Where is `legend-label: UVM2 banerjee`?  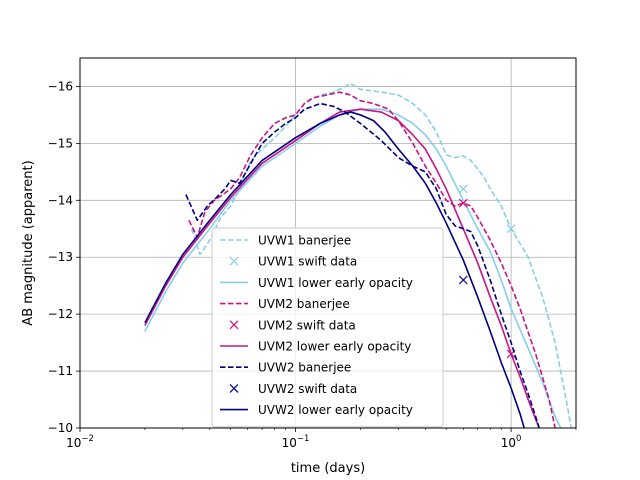 legend-label: UVM2 banerjee is located at coordinates (304, 304).